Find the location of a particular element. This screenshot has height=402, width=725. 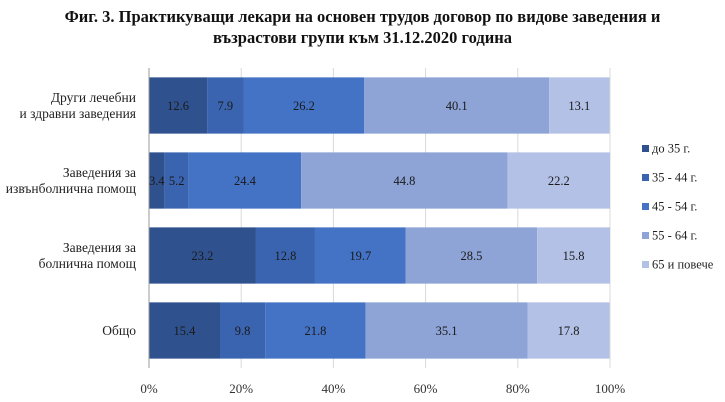

data-label: 21.8 is located at coordinates (315, 331).